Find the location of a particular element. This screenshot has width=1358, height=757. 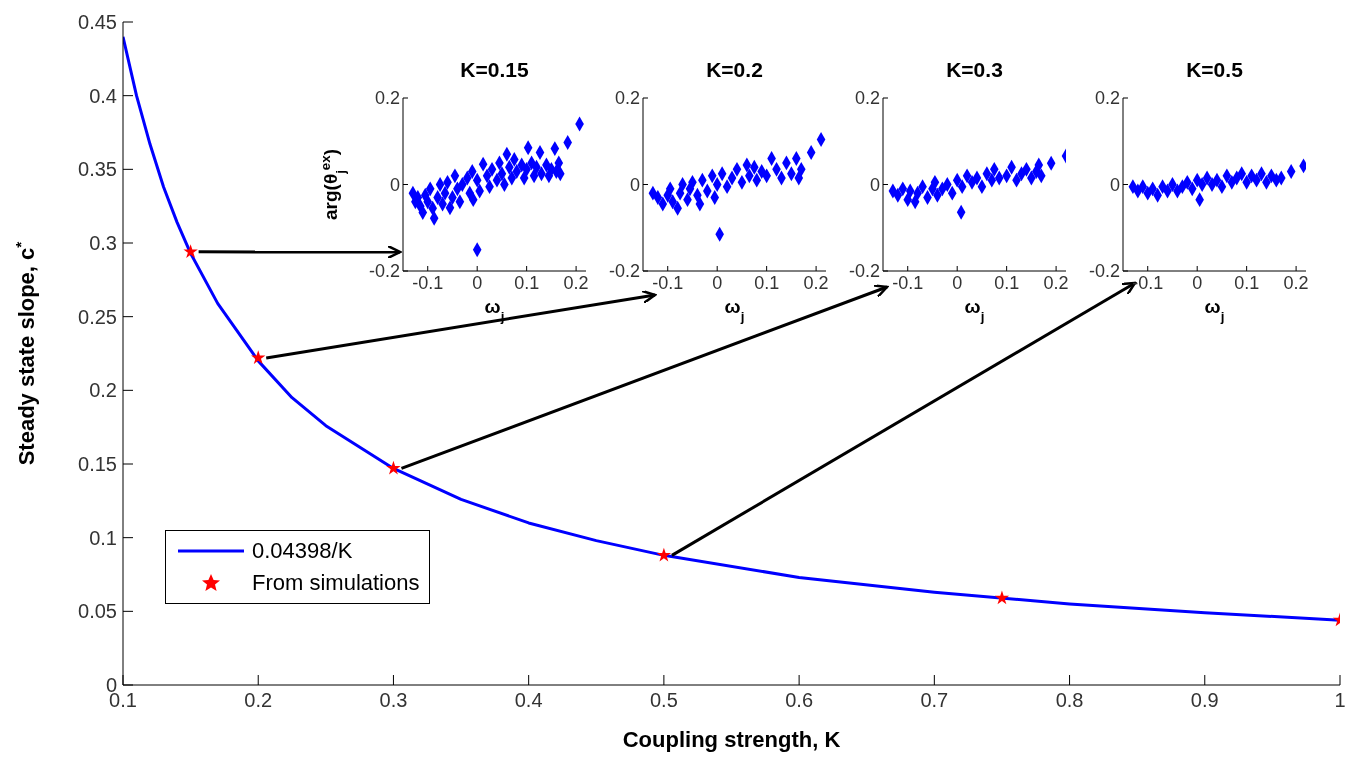

x-axis-title: Coupling strength, K is located at coordinates (731, 739).